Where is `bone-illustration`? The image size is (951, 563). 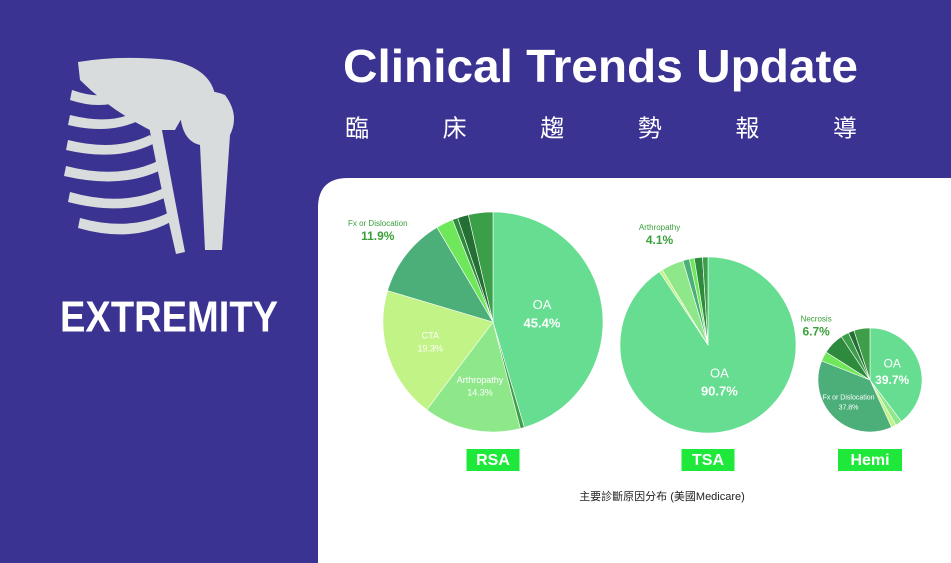
bone-illustration is located at coordinates (149, 155).